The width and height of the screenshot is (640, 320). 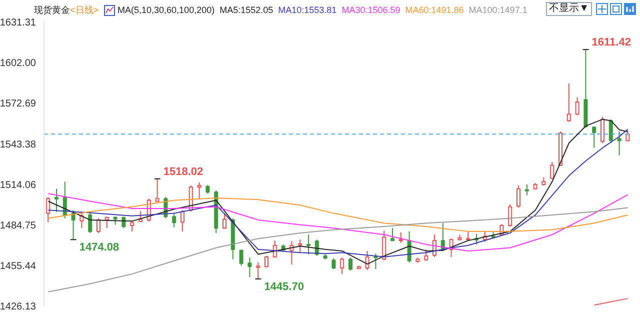 What do you see at coordinates (18, 266) in the screenshot?
I see `y-tick-label: 1455.44` at bounding box center [18, 266].